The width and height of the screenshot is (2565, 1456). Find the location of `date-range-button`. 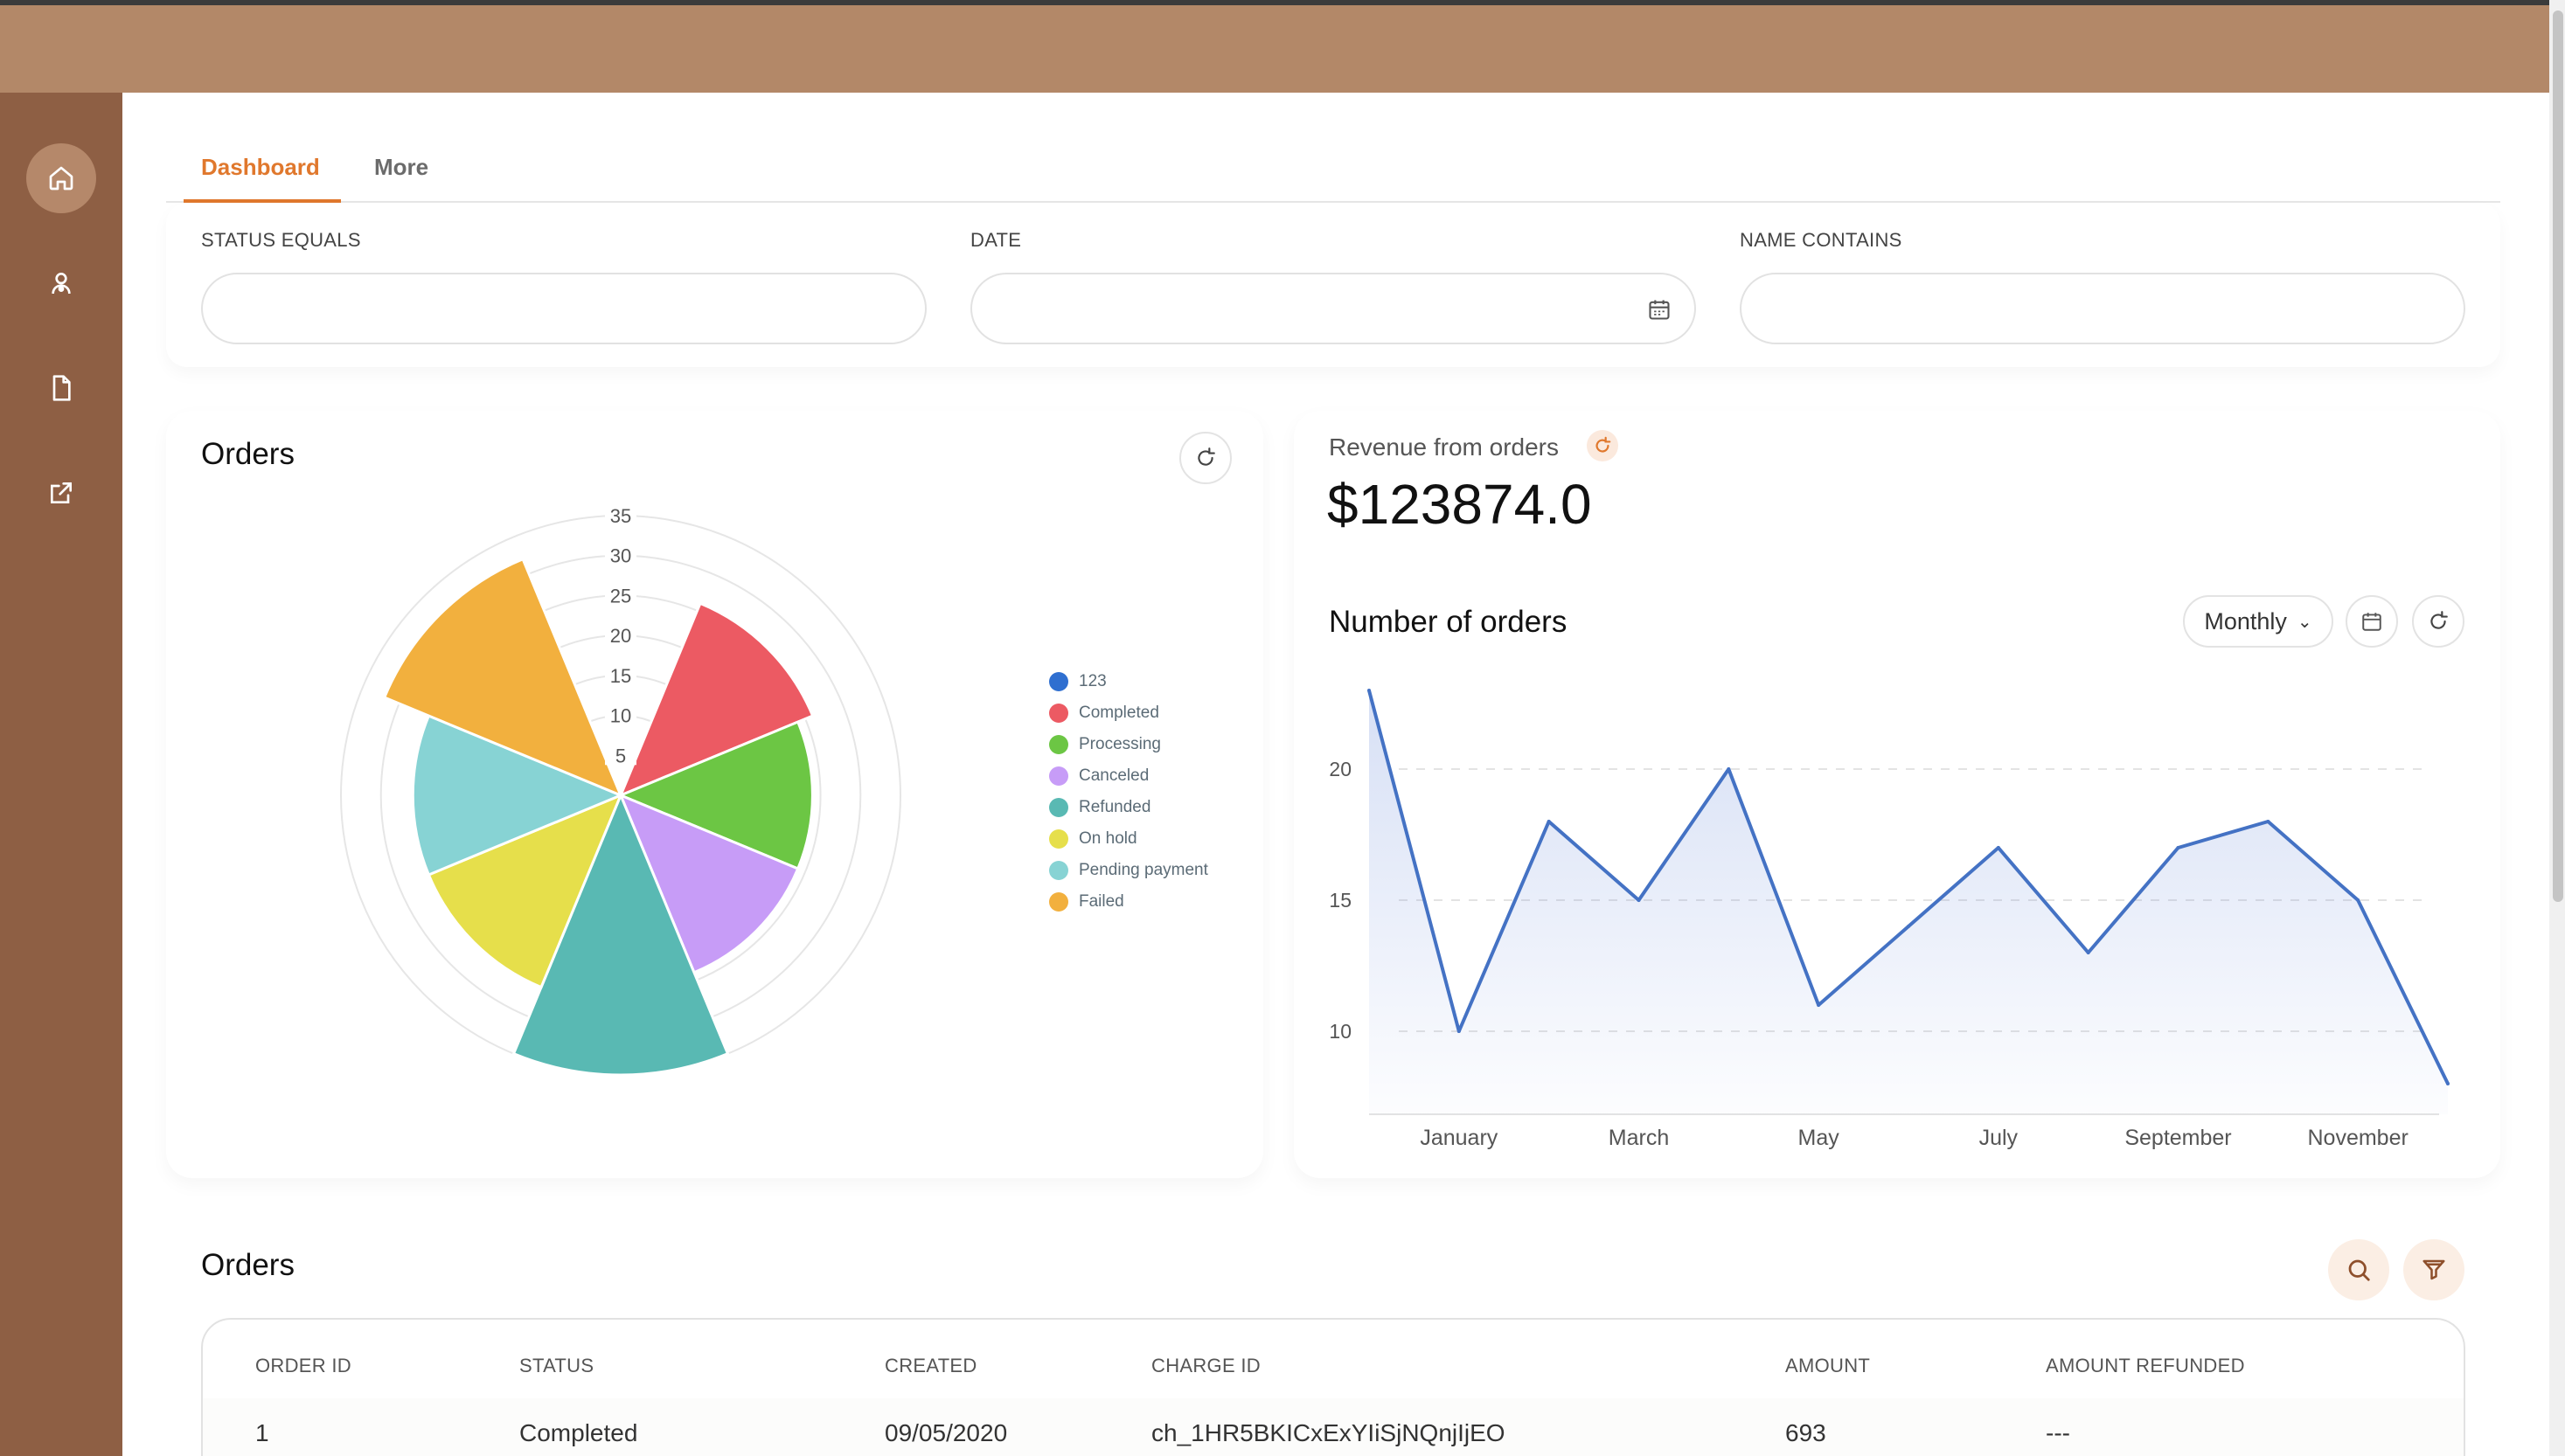

date-range-button is located at coordinates (2372, 621).